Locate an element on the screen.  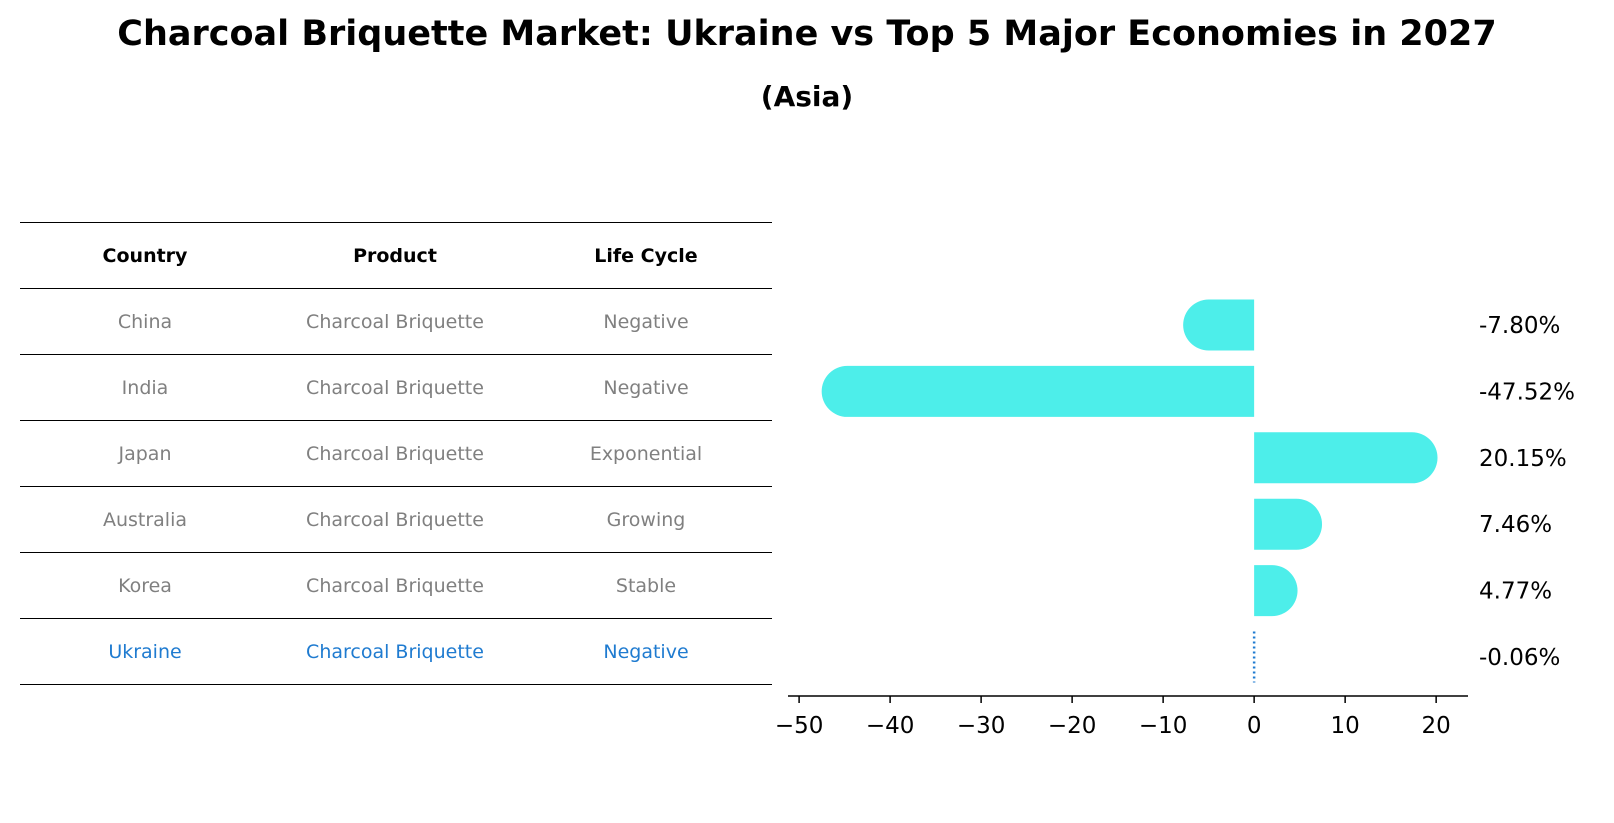
value-label: -47.52% is located at coordinates (1527, 392).